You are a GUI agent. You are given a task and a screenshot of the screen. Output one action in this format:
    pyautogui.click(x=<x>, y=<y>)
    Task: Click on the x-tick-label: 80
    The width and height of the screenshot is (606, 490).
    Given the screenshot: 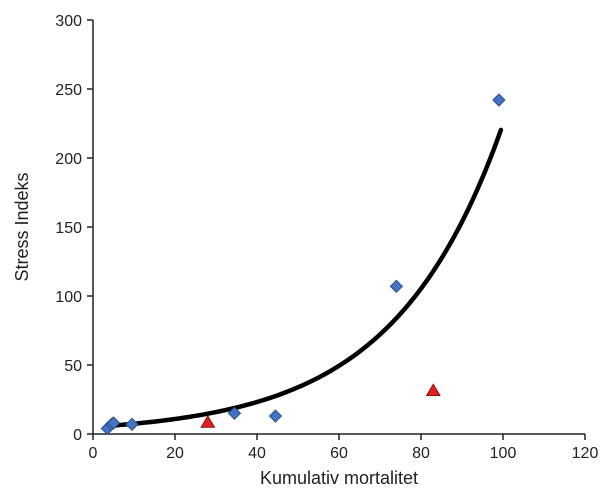 What is the action you would take?
    pyautogui.click(x=421, y=453)
    